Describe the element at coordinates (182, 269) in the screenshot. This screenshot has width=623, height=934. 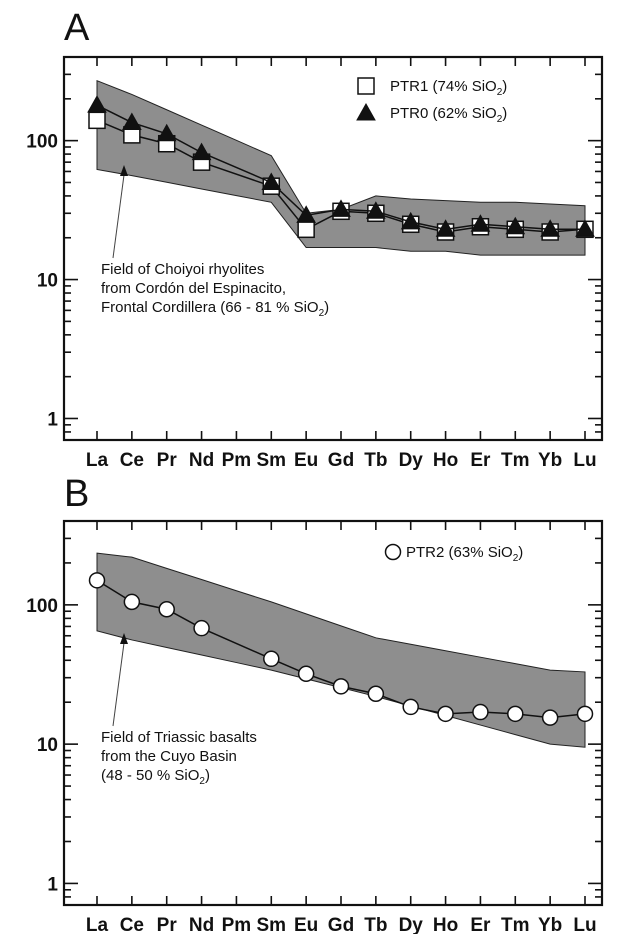
I see `field-annotation-line: Field of Choiyoi rhyolites` at that location.